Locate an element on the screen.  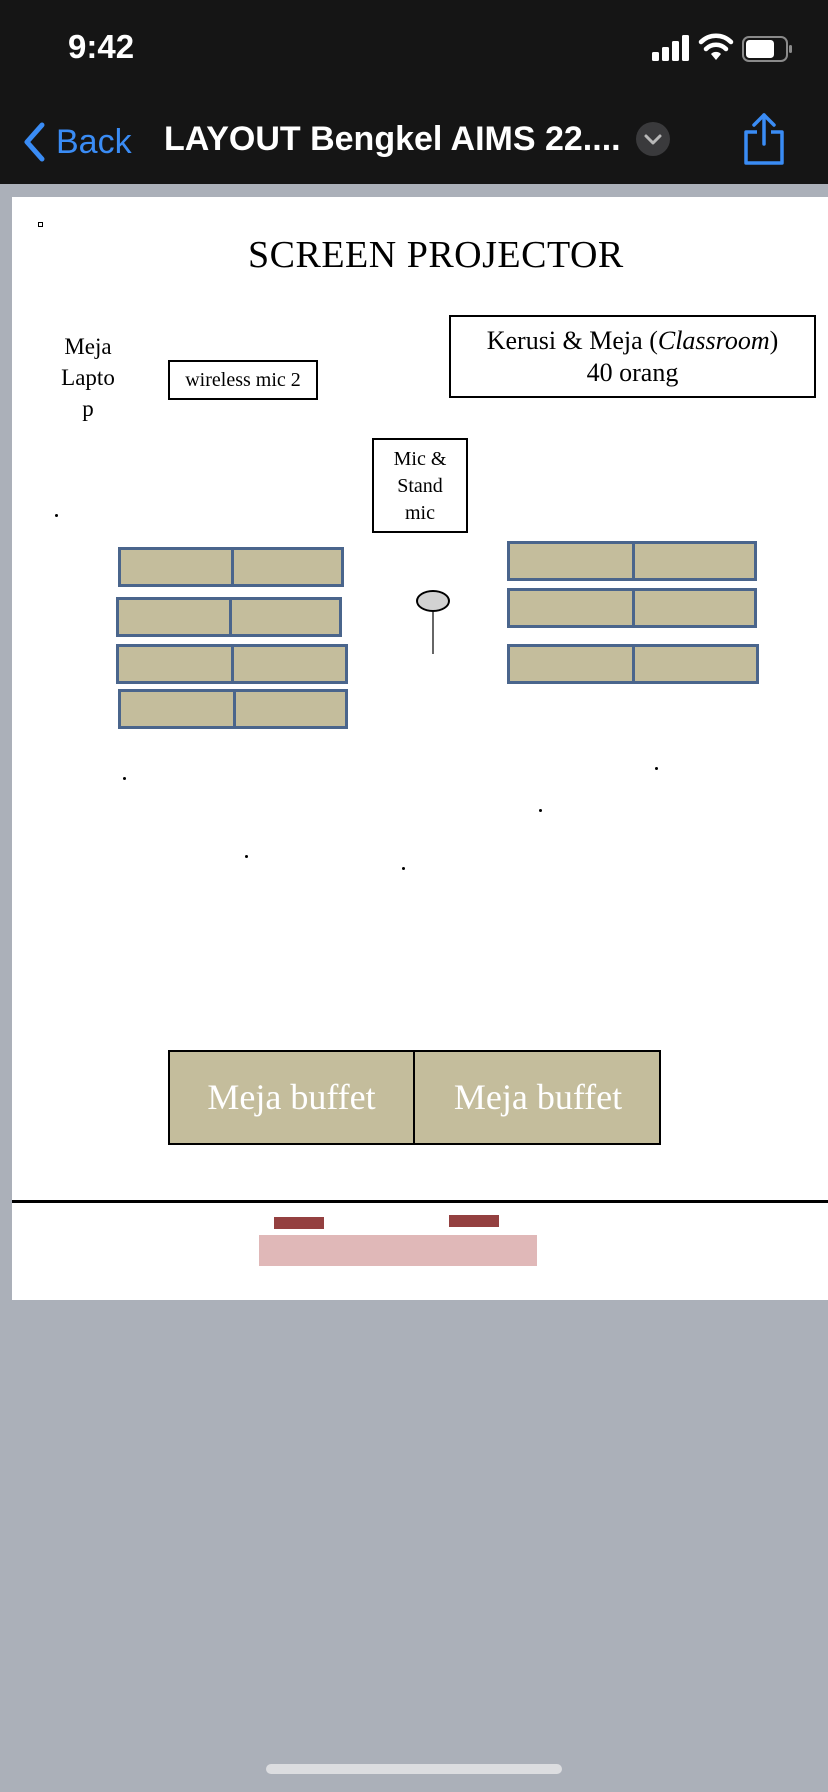
chevron-left-icon is located at coordinates (34, 142).